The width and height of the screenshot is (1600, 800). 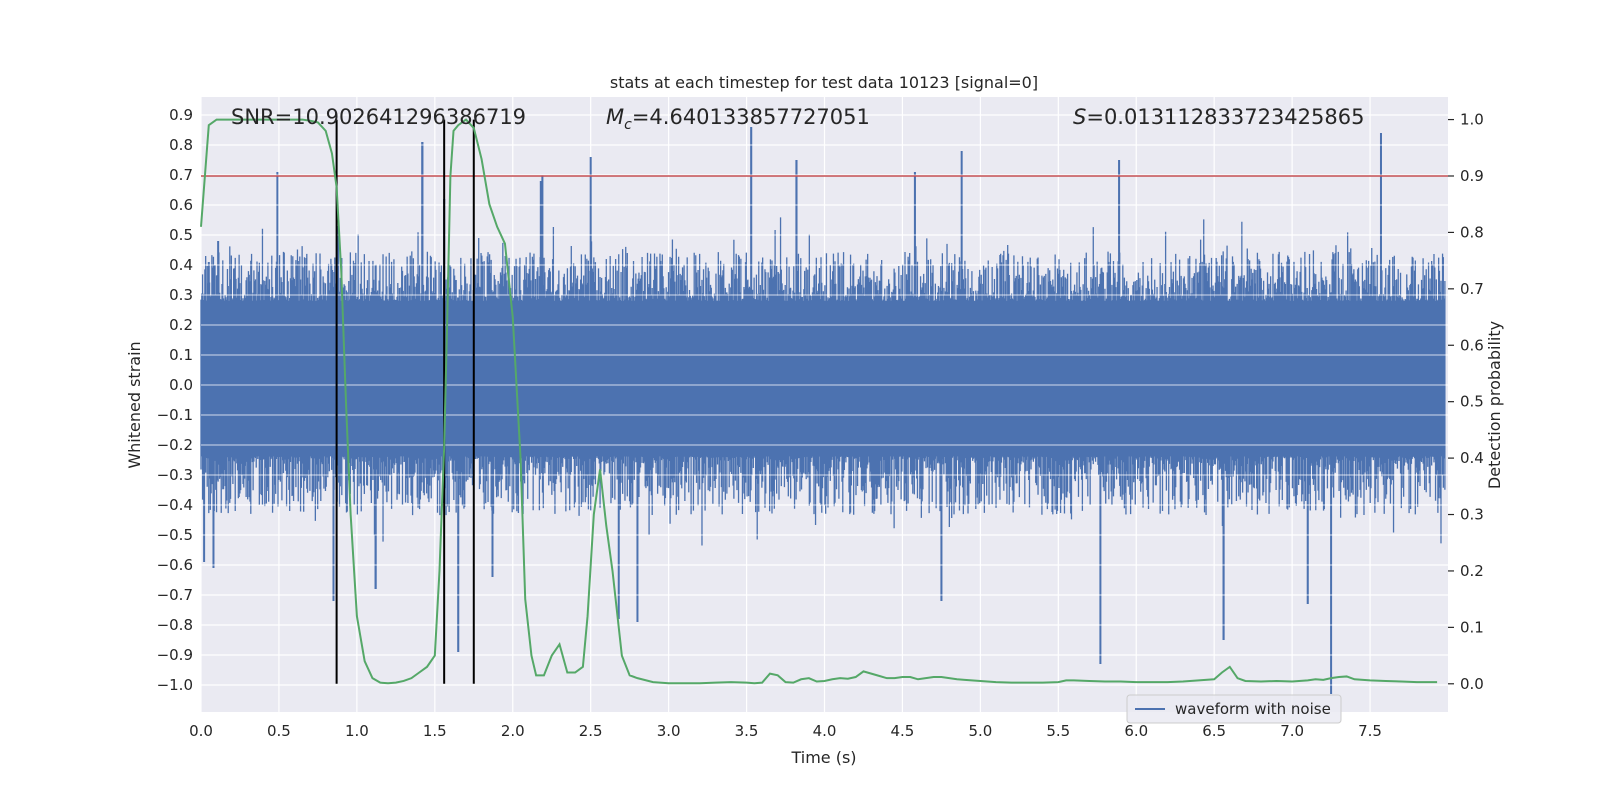 What do you see at coordinates (615, 117) in the screenshot?
I see `chirp-mass-symbol: M` at bounding box center [615, 117].